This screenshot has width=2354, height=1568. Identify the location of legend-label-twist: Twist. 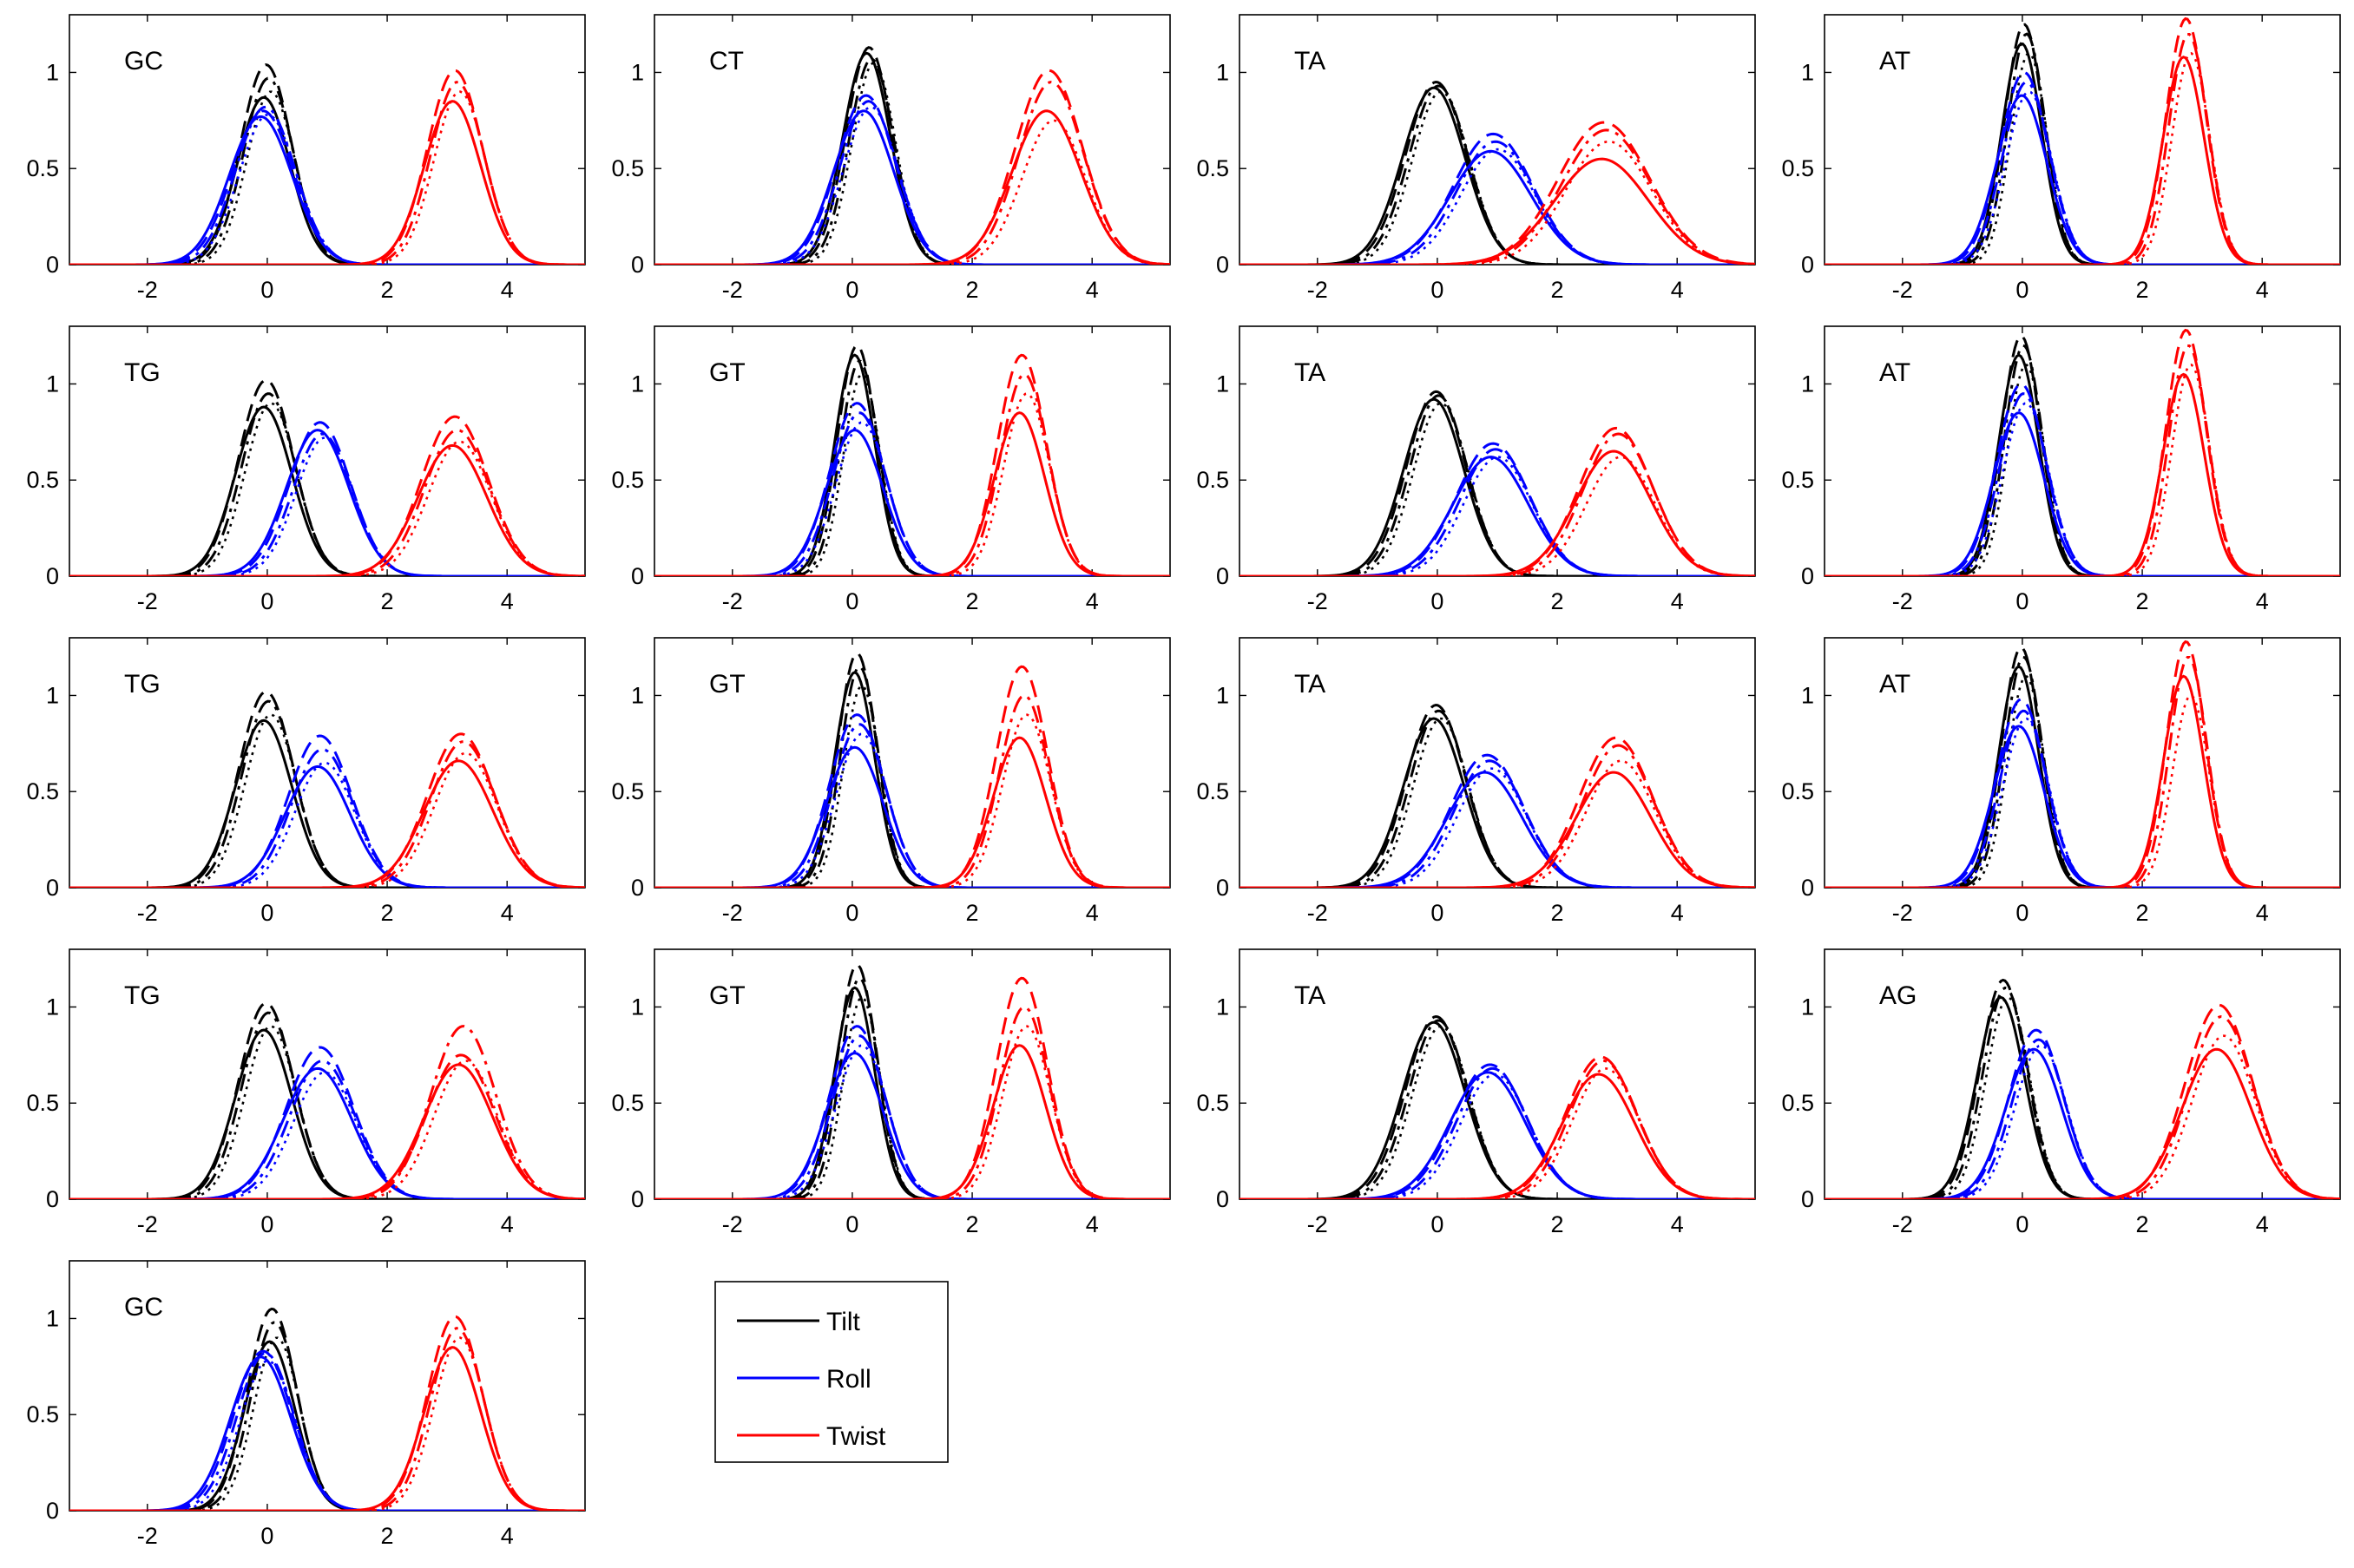
(856, 1436).